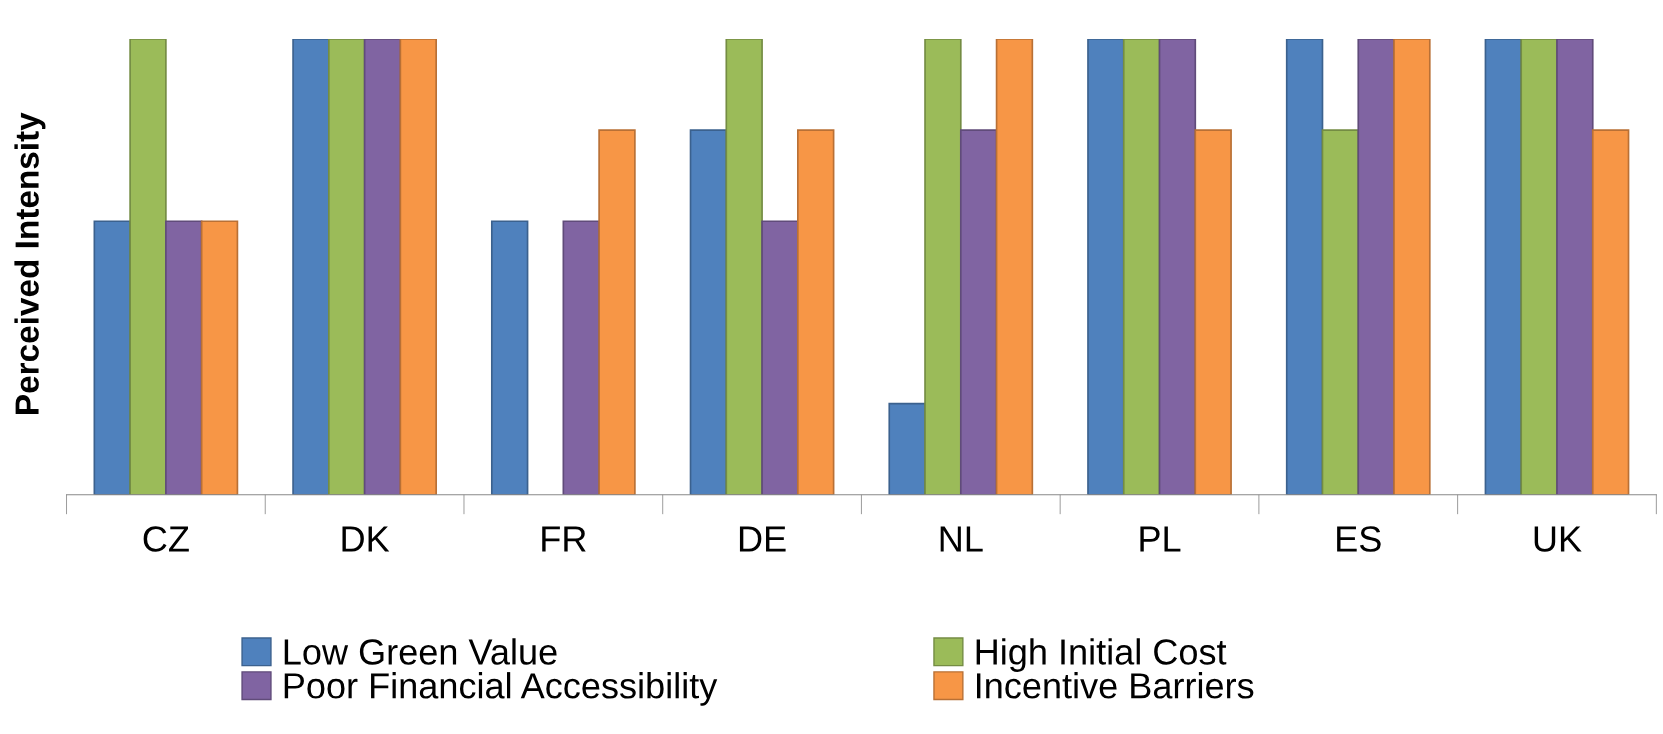  Describe the element at coordinates (501, 689) in the screenshot. I see `legend-label: Poor Financial Accessibility` at that location.